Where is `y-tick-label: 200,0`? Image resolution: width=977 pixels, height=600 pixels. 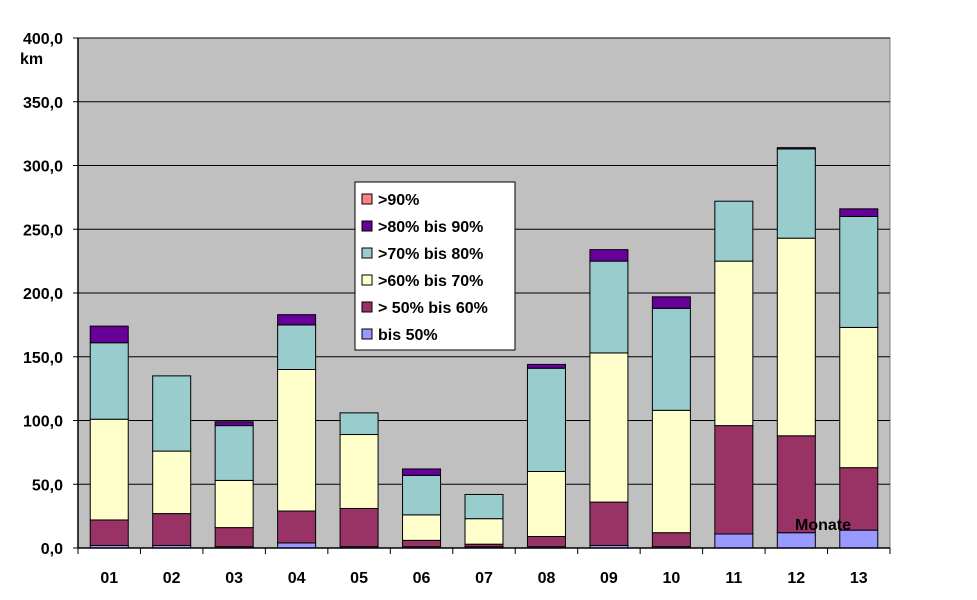 y-tick-label: 200,0 is located at coordinates (43, 294).